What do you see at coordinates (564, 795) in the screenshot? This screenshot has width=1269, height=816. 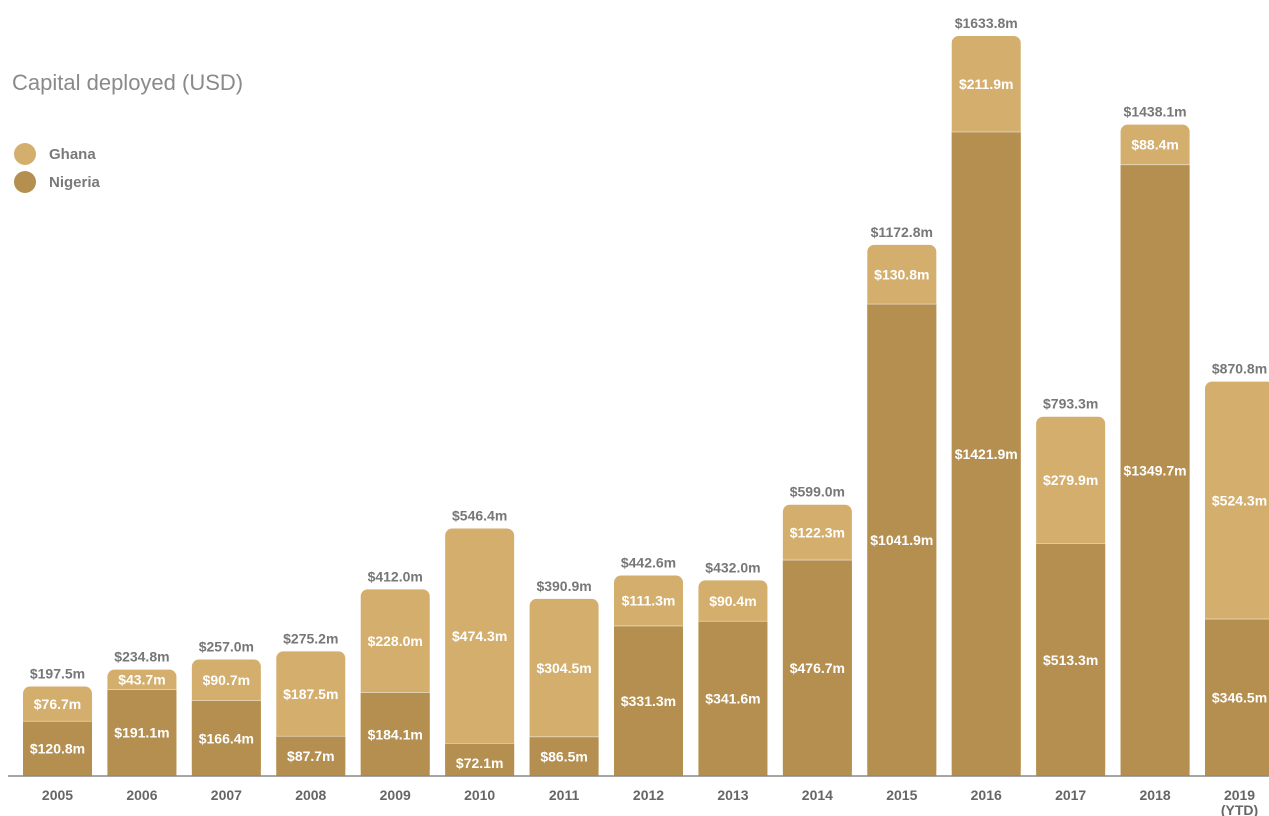 I see `x-tick-label-2011: 2011` at bounding box center [564, 795].